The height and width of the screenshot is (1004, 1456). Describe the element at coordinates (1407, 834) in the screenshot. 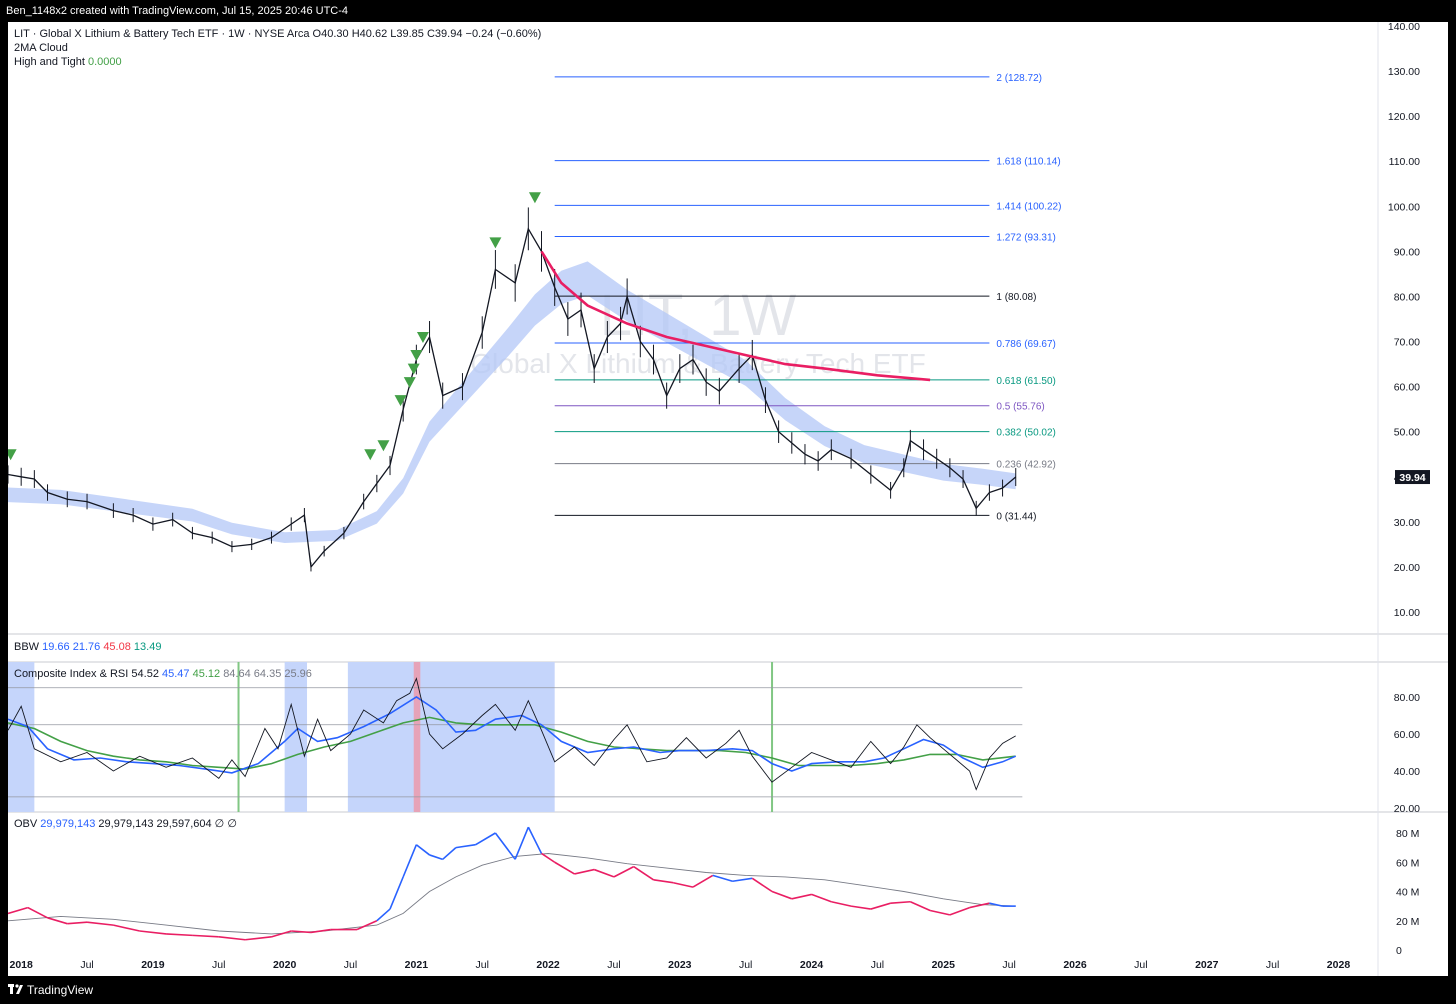

I see `obv-tick-label: 80 M` at that location.